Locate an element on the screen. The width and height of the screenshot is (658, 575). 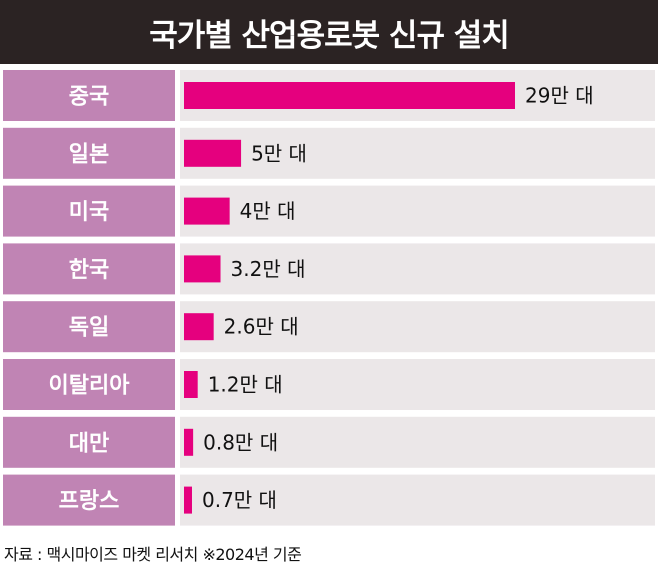
category-label: 미국 is located at coordinates (89, 212).